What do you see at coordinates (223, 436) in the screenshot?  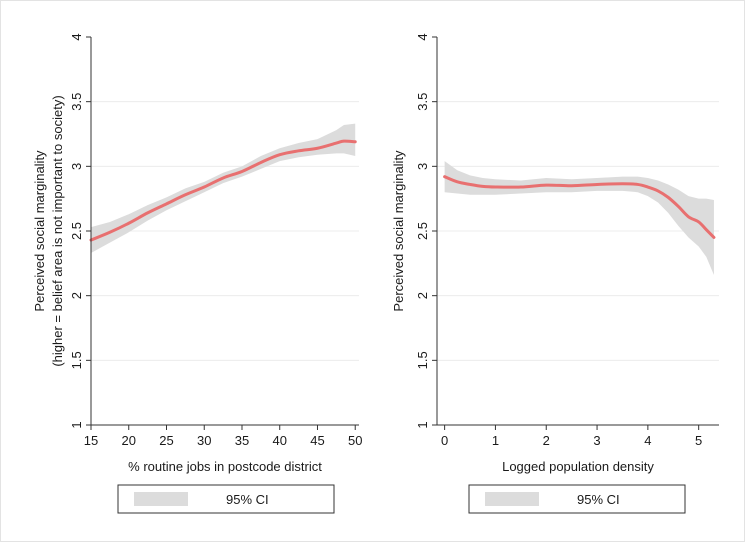 I see `x-ticks: 15 20 25 30 35 40 45 50` at bounding box center [223, 436].